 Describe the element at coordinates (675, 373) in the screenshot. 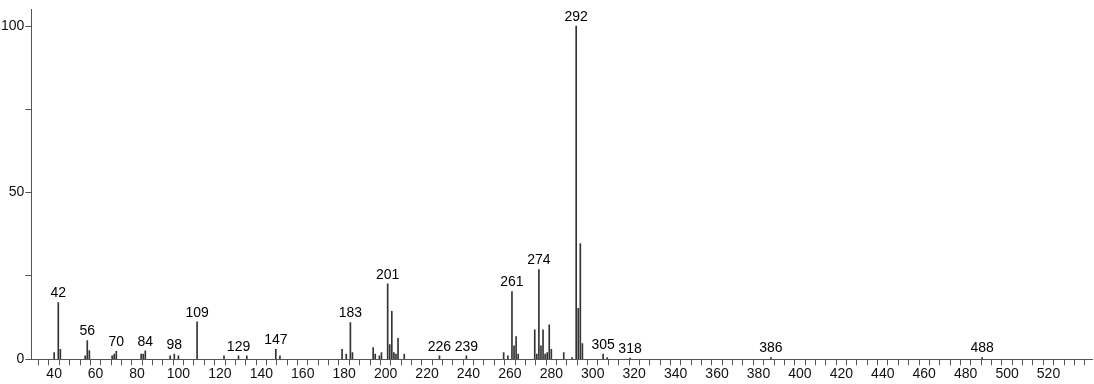

I see `x-tick-label: 340` at that location.